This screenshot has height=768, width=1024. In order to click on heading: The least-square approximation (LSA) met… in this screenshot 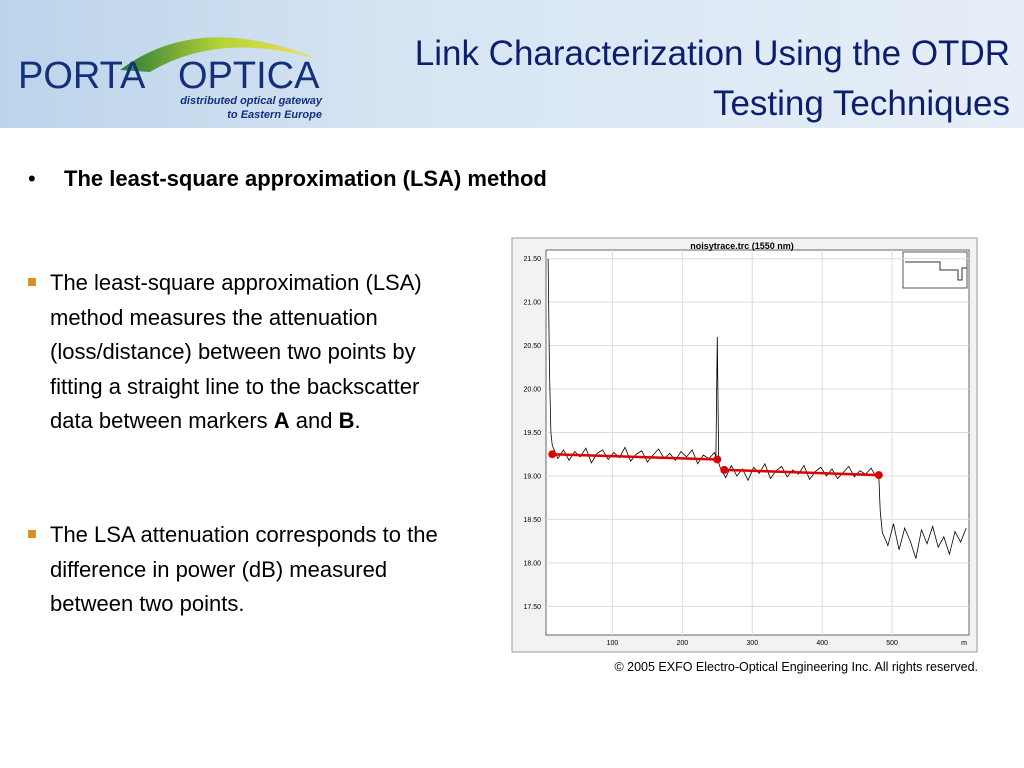, I will do `click(305, 178)`.